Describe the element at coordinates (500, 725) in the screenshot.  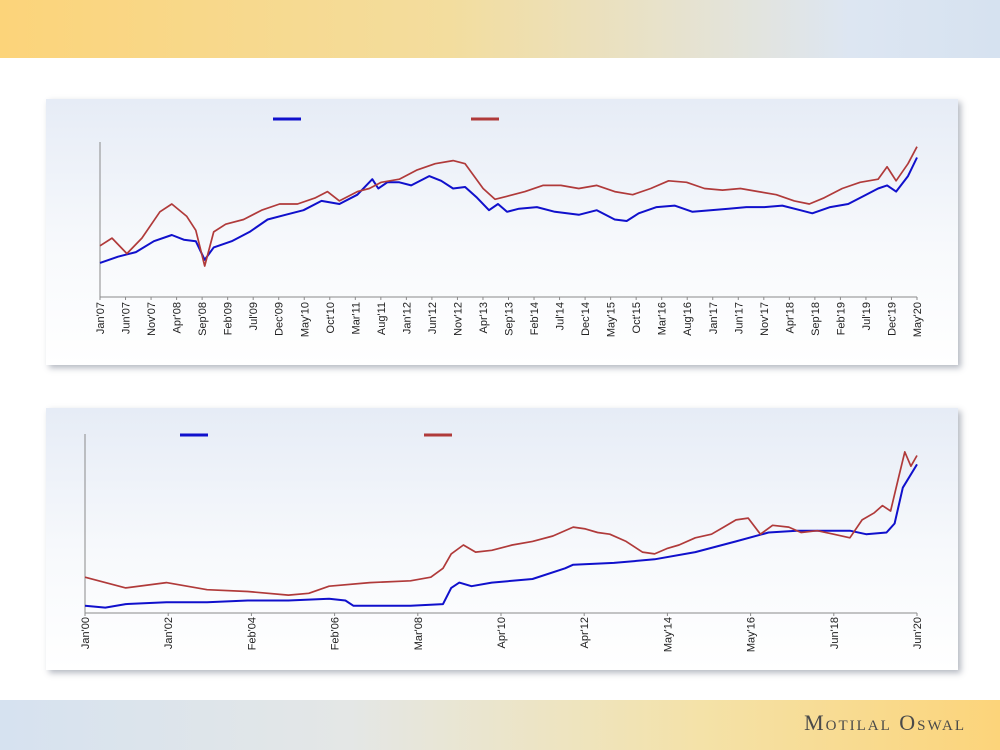
I see `footer-band` at that location.